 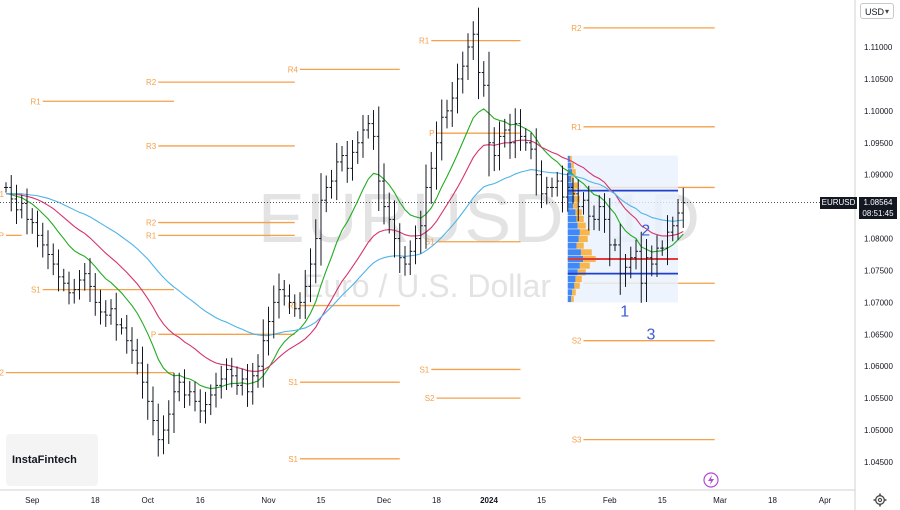 I want to click on gear-icon, so click(x=880, y=500).